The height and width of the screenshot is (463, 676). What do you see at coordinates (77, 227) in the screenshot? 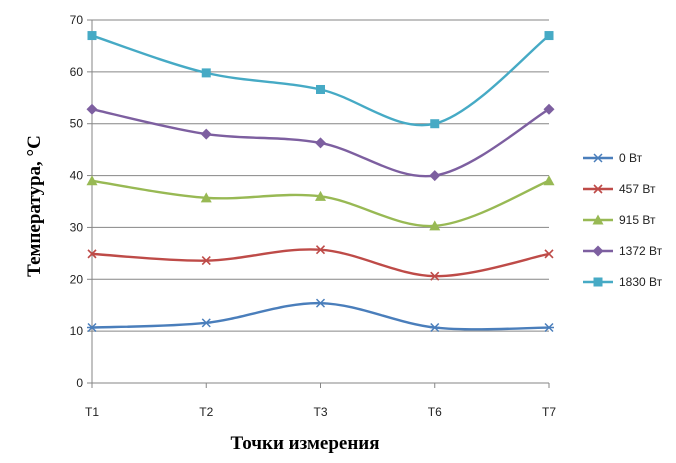
I see `y-tick-label: 30` at bounding box center [77, 227].